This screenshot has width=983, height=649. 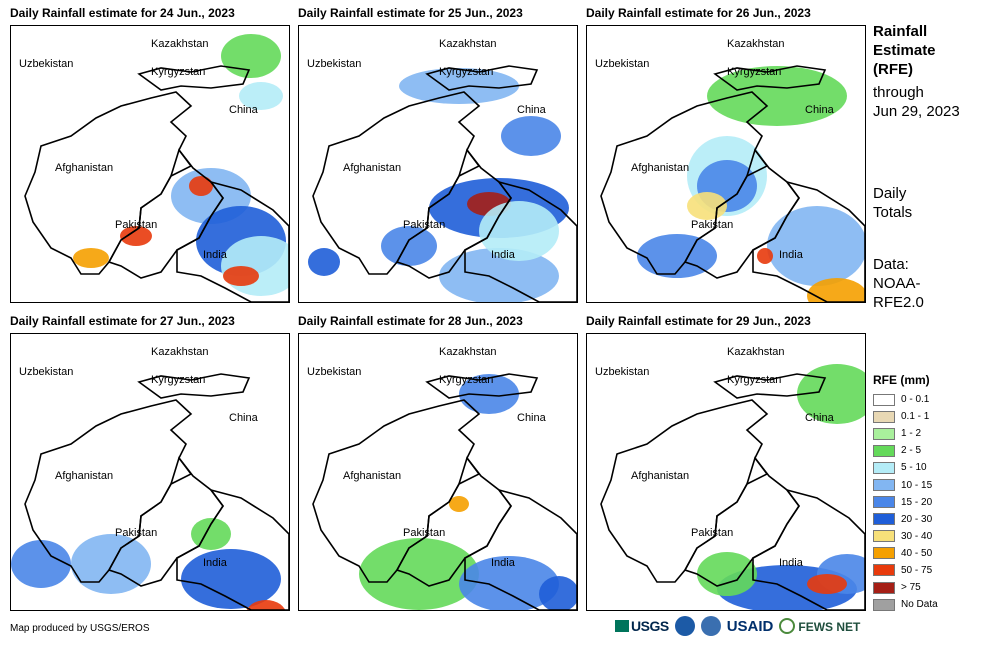 What do you see at coordinates (750, 626) in the screenshot?
I see `usaid-logo: USAID` at bounding box center [750, 626].